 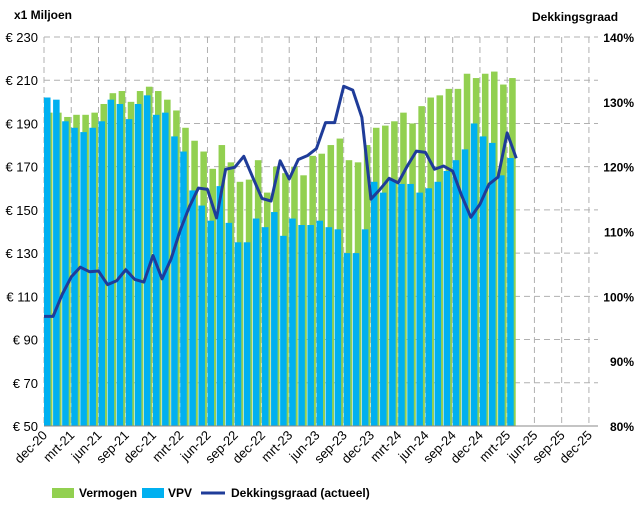 I want to click on left-axis-title: x1 Miljoen, so click(x=43, y=15).